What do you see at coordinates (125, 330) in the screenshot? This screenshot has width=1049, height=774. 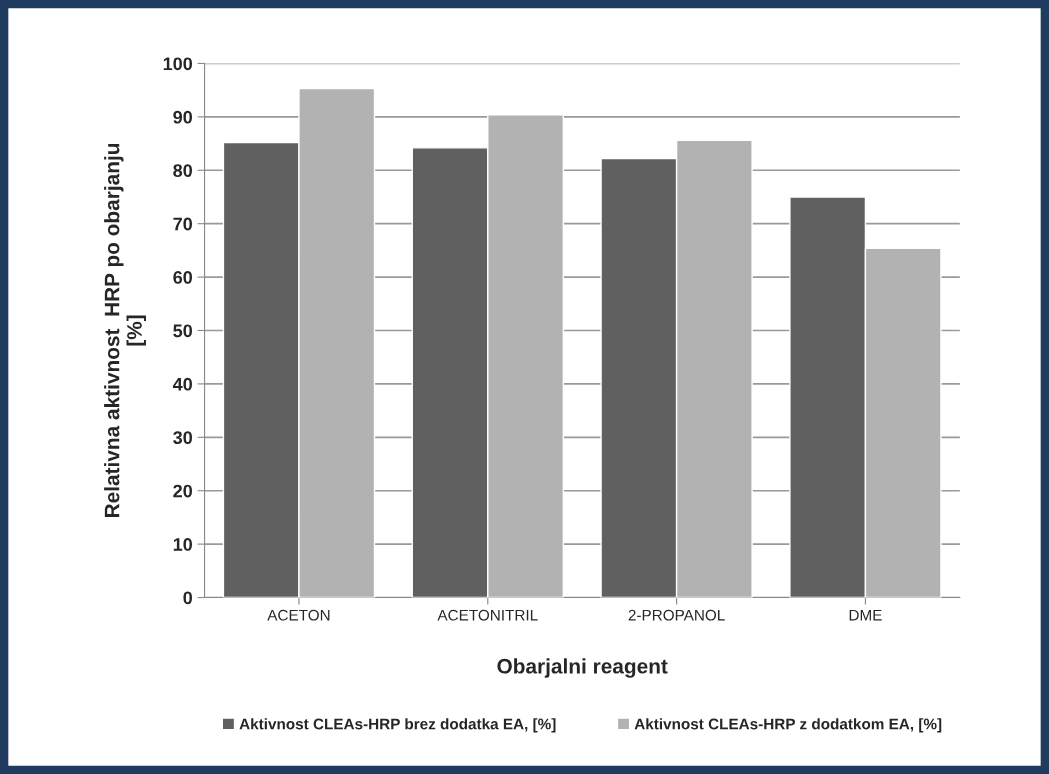 I see `y-axis-title: Relativna aktivnost HRP po obarjanju [%]` at bounding box center [125, 330].